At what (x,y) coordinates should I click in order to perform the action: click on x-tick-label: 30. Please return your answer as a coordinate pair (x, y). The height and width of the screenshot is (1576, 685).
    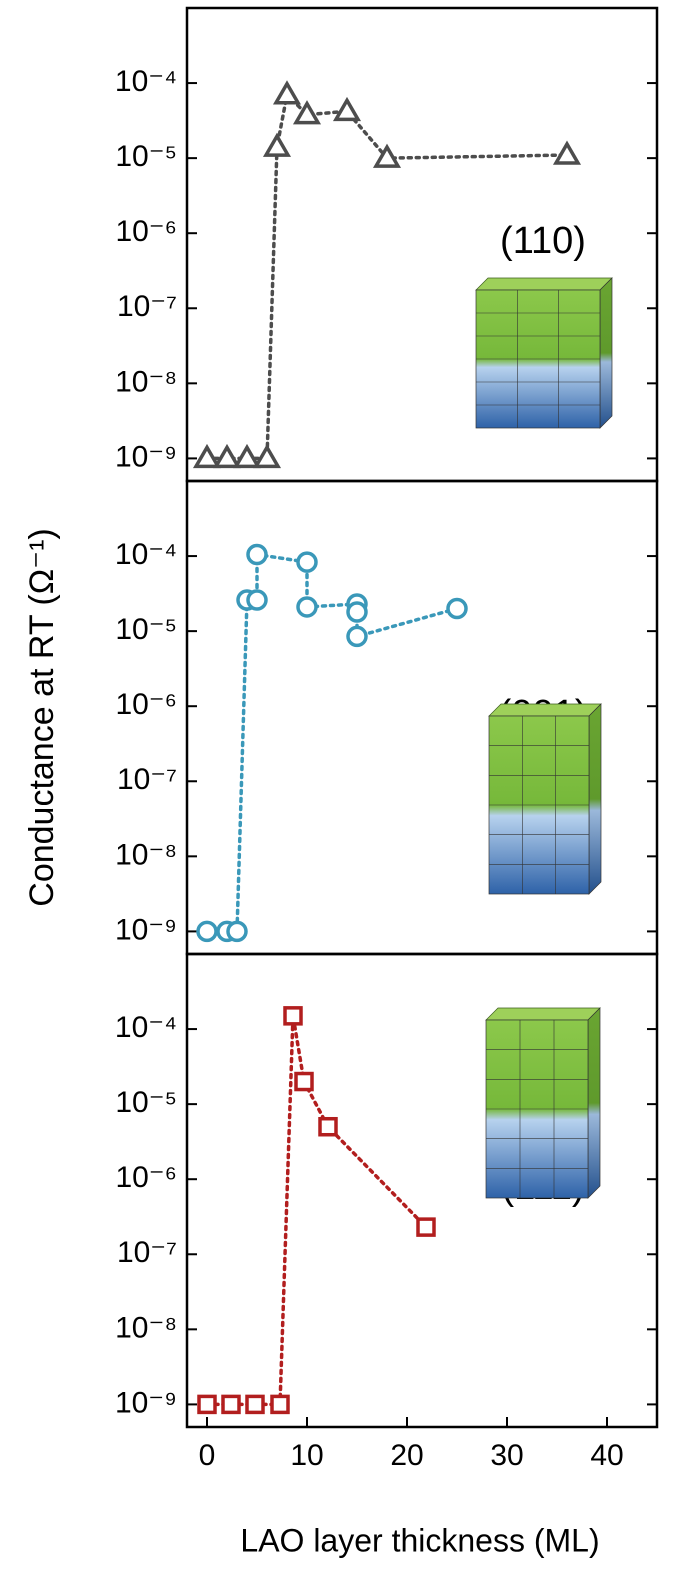
    Looking at the image, I should click on (506, 1455).